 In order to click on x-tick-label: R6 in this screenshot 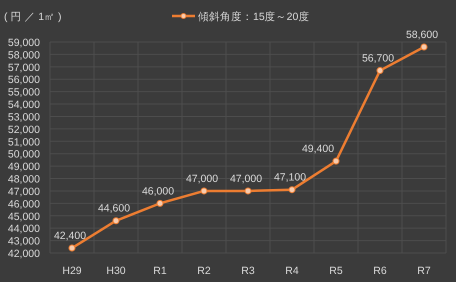, I will do `click(380, 271)`.